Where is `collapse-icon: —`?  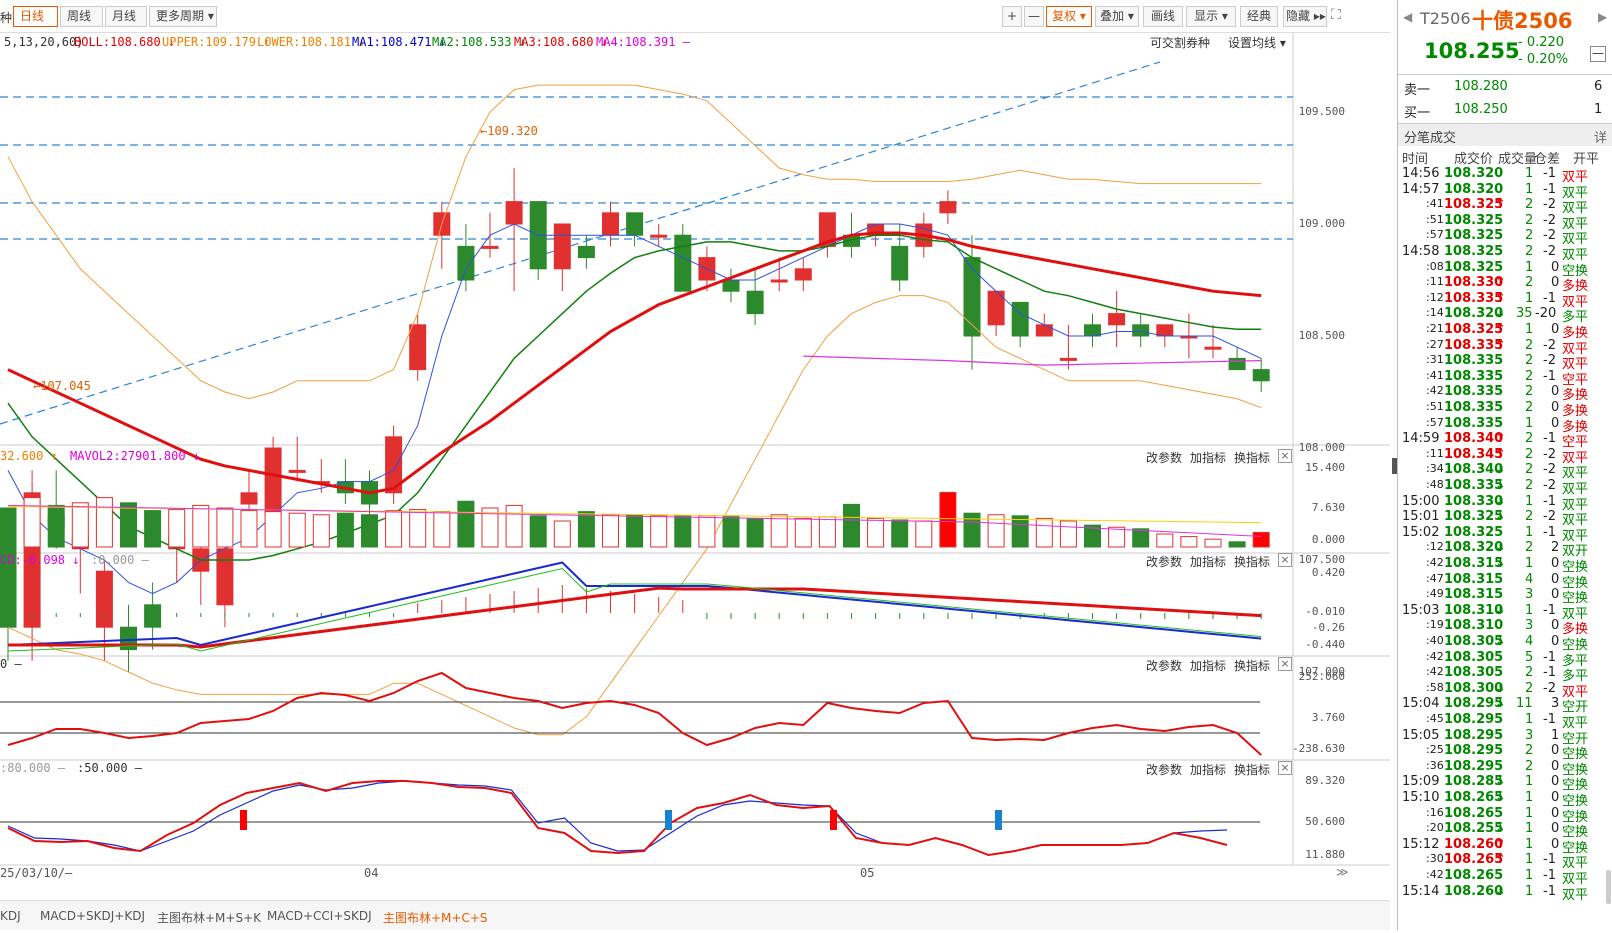 collapse-icon: — is located at coordinates (1598, 54).